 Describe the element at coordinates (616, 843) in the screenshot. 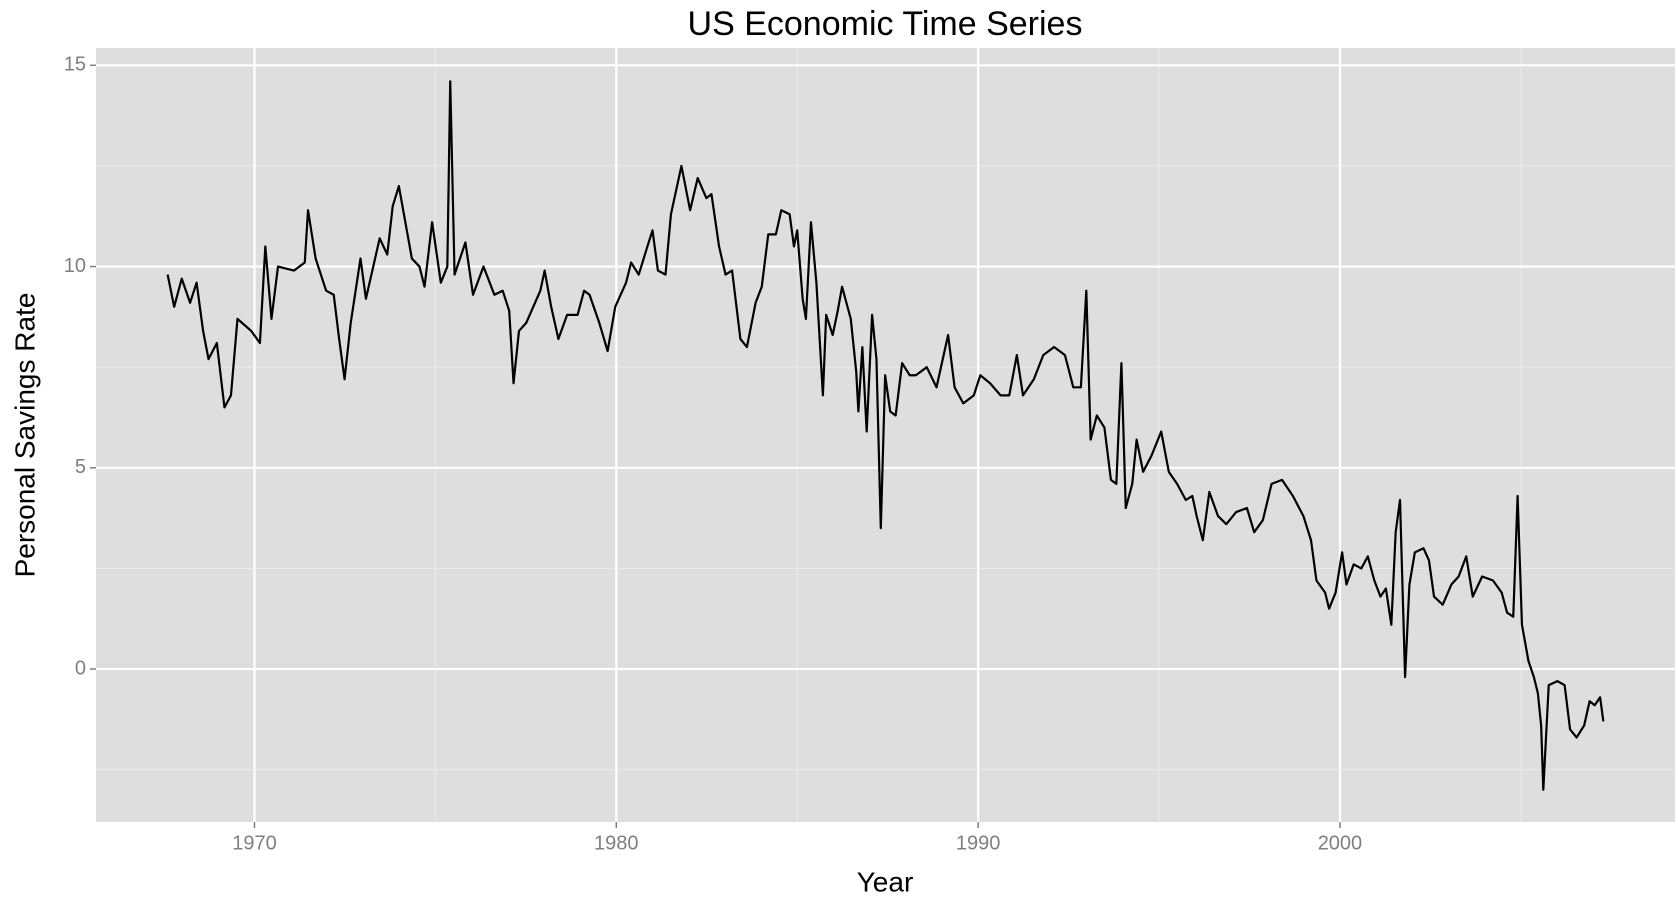

I see `x-tick-label: 1980` at that location.